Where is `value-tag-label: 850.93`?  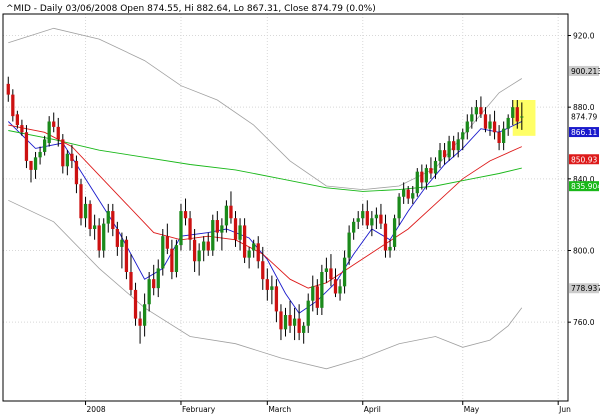
value-tag-label: 850.93 is located at coordinates (584, 159).